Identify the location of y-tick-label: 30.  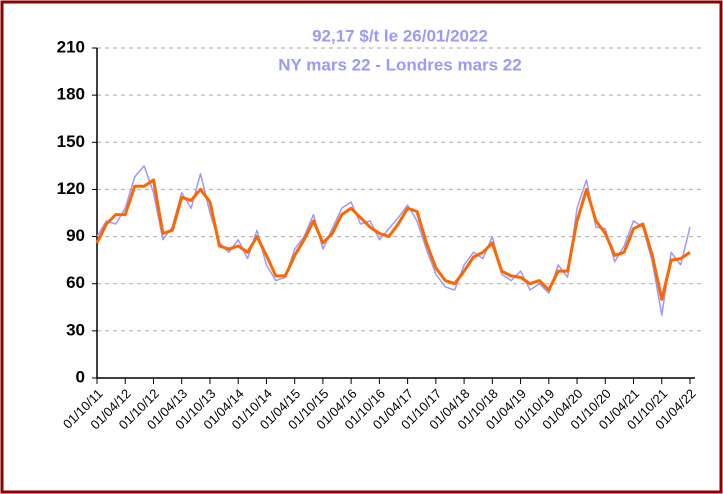
(75, 329).